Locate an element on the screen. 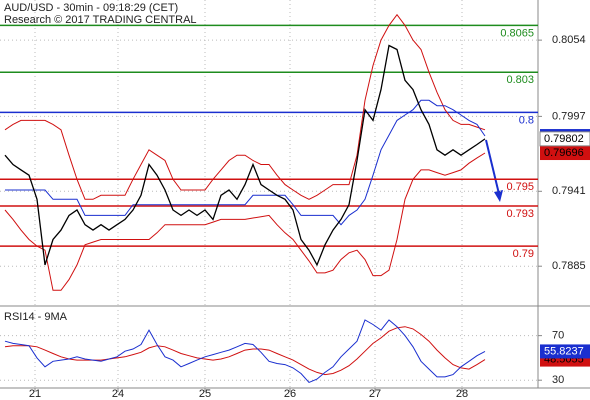  y-tick-label: 0.7997 is located at coordinates (569, 116).